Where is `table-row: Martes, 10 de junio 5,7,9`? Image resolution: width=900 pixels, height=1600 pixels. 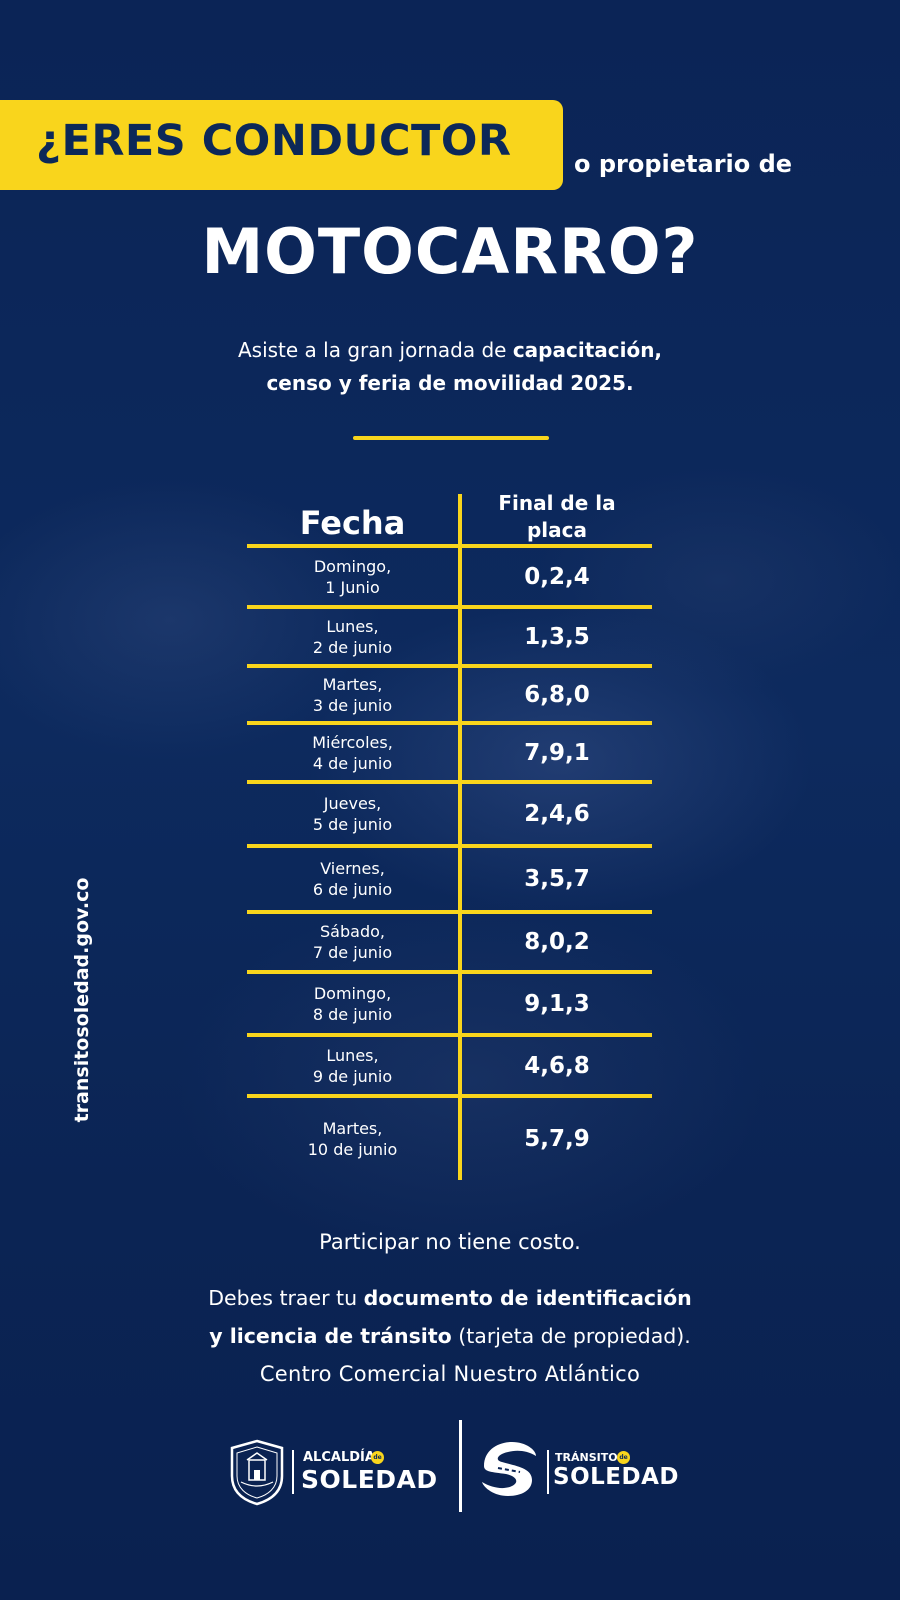
table-row: Martes, 10 de junio 5,7,9 is located at coordinates (449, 1139).